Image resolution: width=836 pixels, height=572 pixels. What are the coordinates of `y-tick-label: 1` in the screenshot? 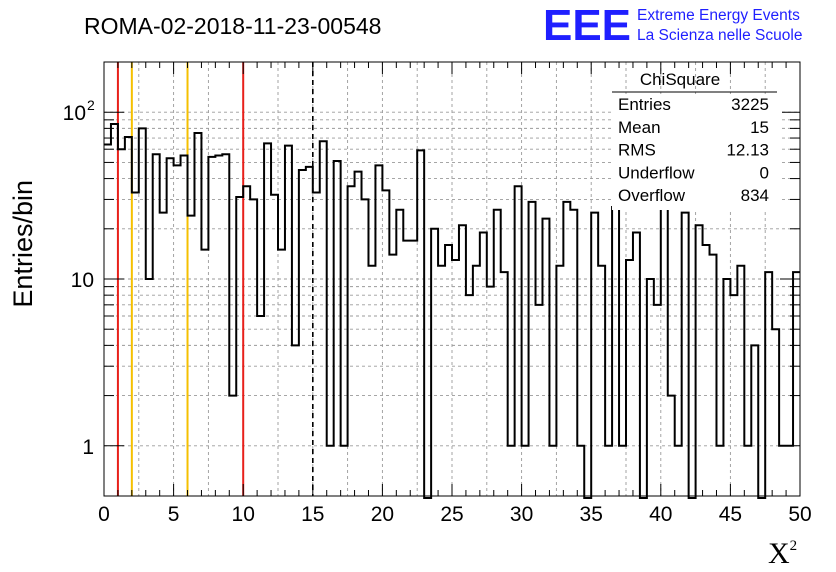 It's located at (88, 447).